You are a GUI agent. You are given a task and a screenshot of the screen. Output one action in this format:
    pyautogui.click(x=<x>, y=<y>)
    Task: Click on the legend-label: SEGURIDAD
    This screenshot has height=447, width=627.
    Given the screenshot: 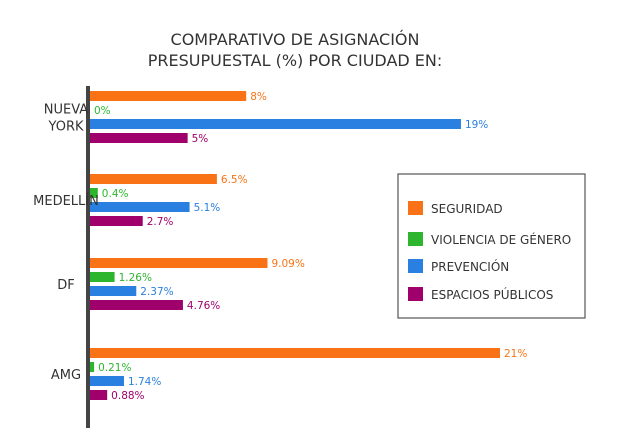 What is the action you would take?
    pyautogui.click(x=467, y=209)
    